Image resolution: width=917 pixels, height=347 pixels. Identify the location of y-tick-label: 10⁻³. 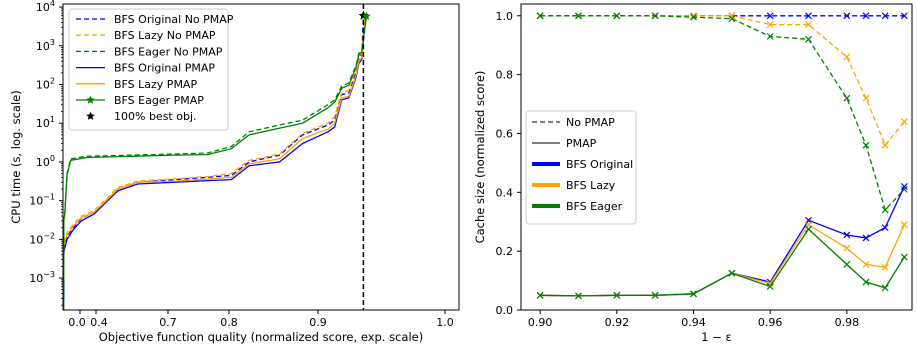
(42, 277).